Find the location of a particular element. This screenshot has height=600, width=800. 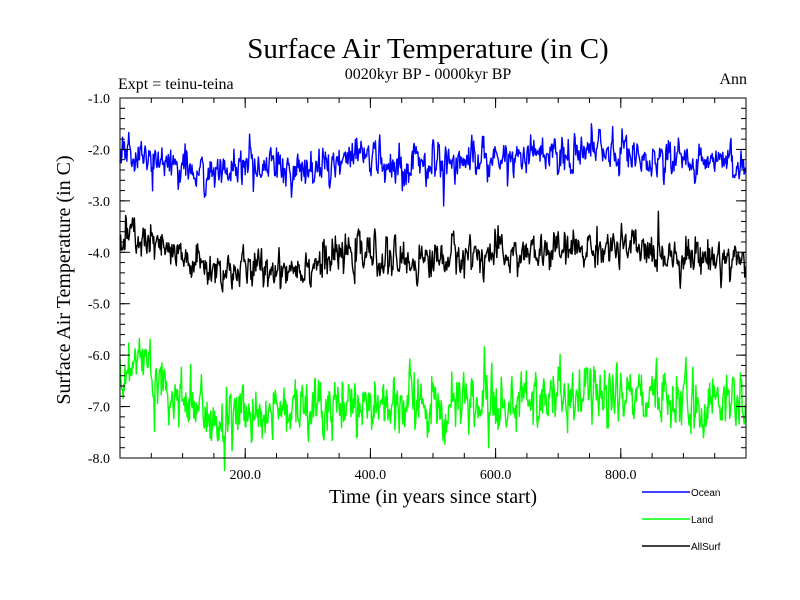

season-label: Ann is located at coordinates (733, 79).